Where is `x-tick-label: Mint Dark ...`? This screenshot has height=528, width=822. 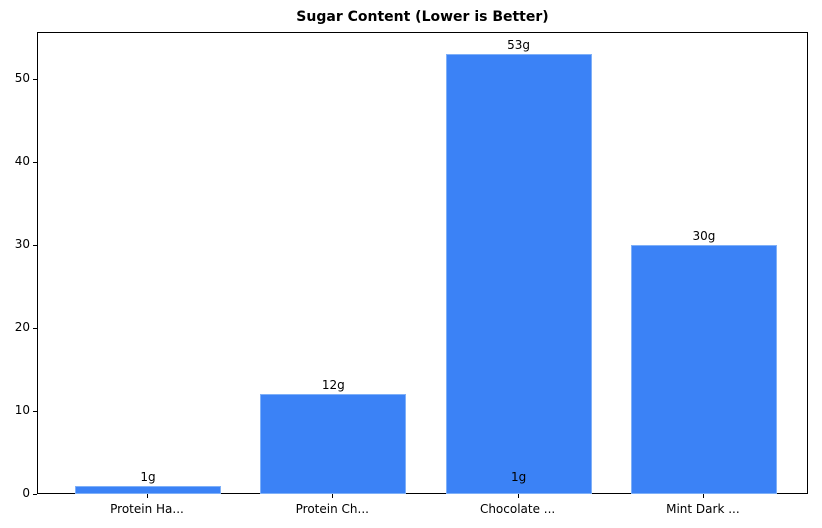
x-tick-label: Mint Dark ... is located at coordinates (703, 509).